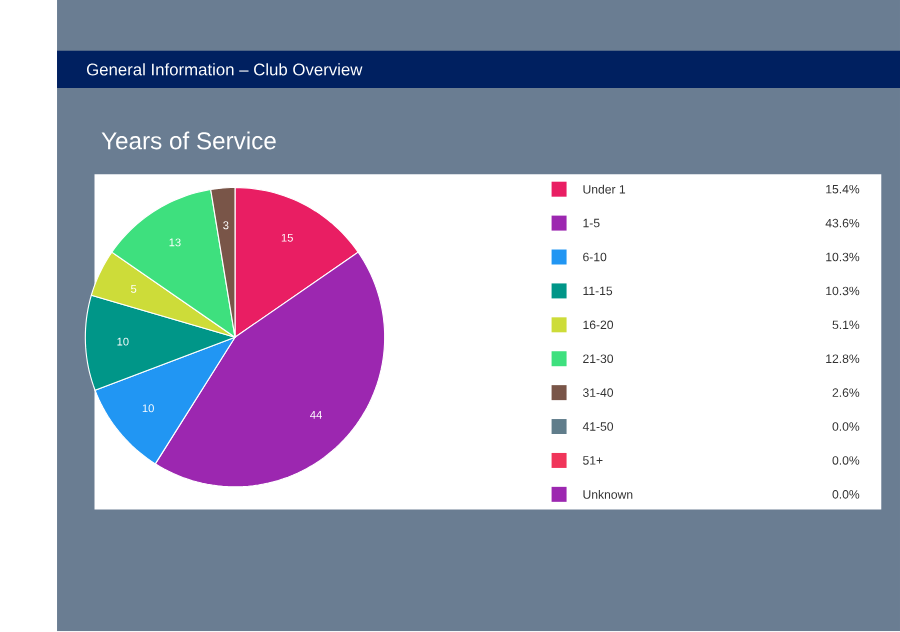 The height and width of the screenshot is (632, 900). Describe the element at coordinates (188, 140) in the screenshot. I see `chart-subtitle: Years of Service` at that location.